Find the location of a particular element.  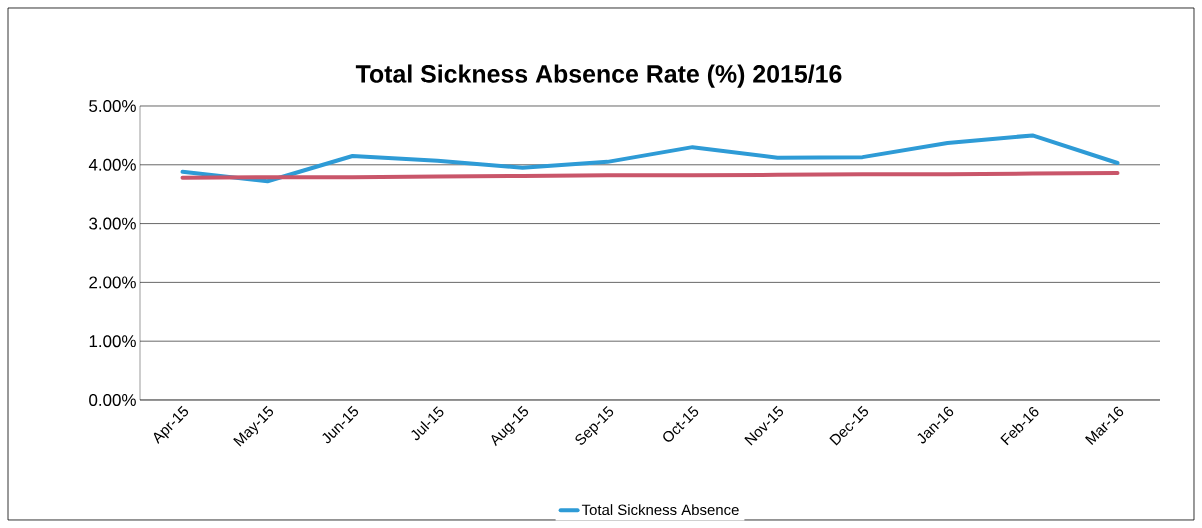

y-tick-label: 1.00% is located at coordinates (112, 341).